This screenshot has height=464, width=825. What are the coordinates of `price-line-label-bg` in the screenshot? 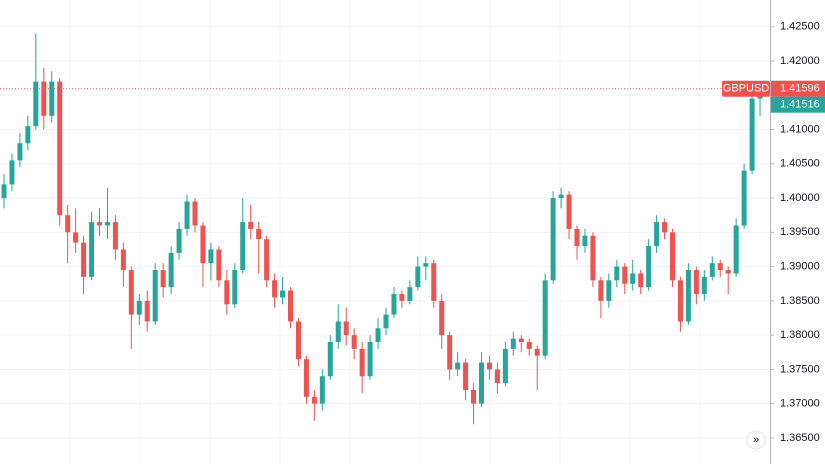 It's located at (798, 88).